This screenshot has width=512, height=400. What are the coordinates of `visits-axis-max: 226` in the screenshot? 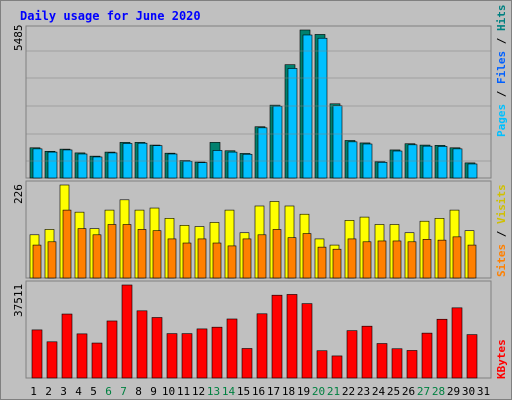 It's located at (18, 194).